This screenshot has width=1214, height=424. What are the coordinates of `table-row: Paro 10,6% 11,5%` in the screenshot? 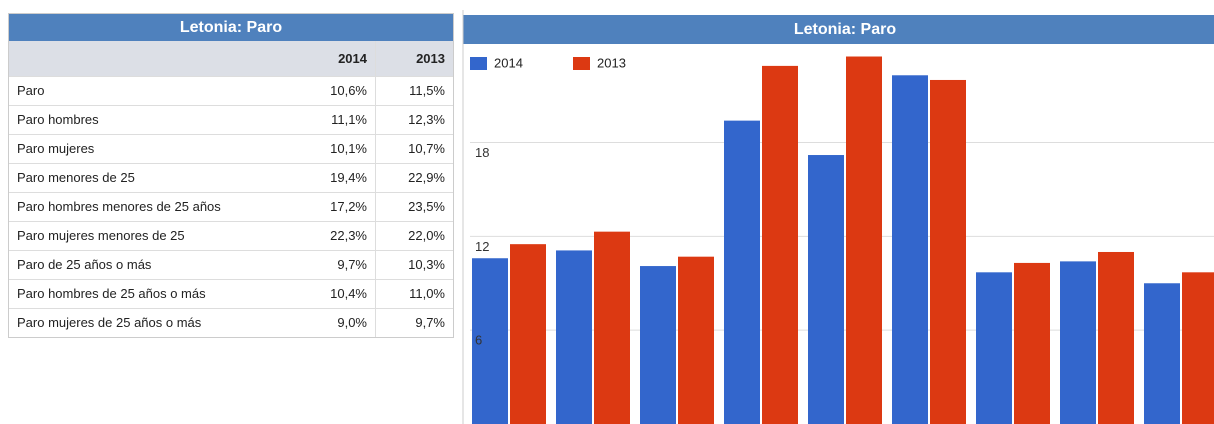 It's located at (231, 90).